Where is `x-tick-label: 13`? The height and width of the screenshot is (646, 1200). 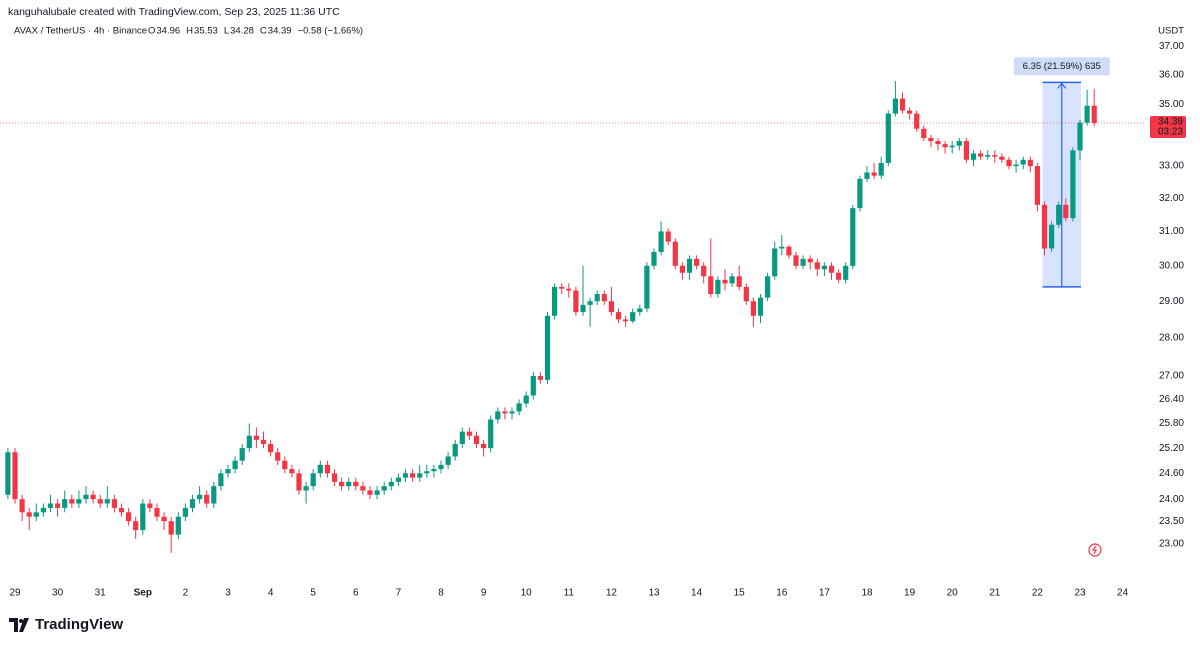 x-tick-label: 13 is located at coordinates (654, 593).